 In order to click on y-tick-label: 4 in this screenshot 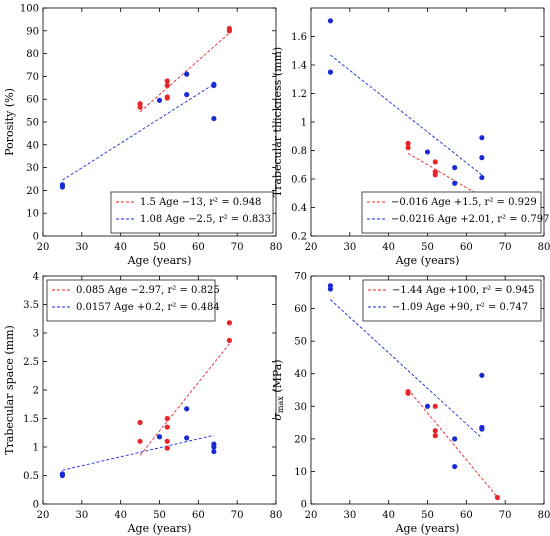, I will do `click(36, 277)`.